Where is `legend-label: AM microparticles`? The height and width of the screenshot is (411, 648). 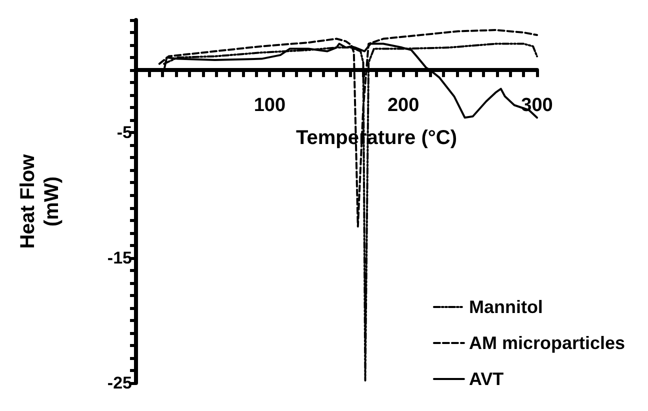
legend-label: AM microparticles is located at coordinates (547, 343).